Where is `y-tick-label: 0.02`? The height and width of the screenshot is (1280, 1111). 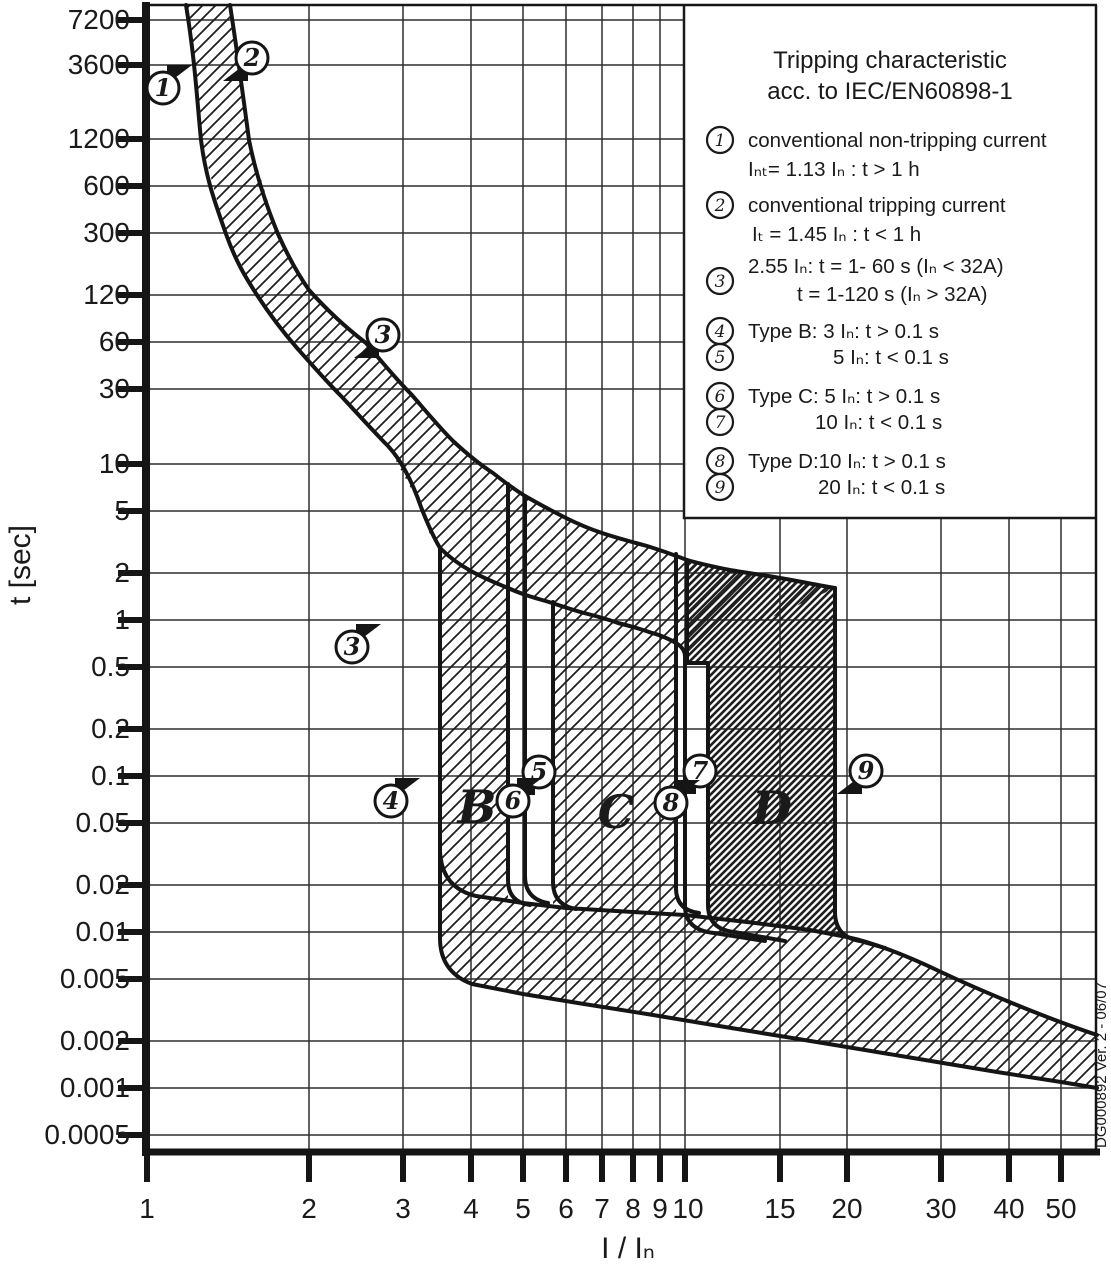
y-tick-label: 0.02 is located at coordinates (103, 884).